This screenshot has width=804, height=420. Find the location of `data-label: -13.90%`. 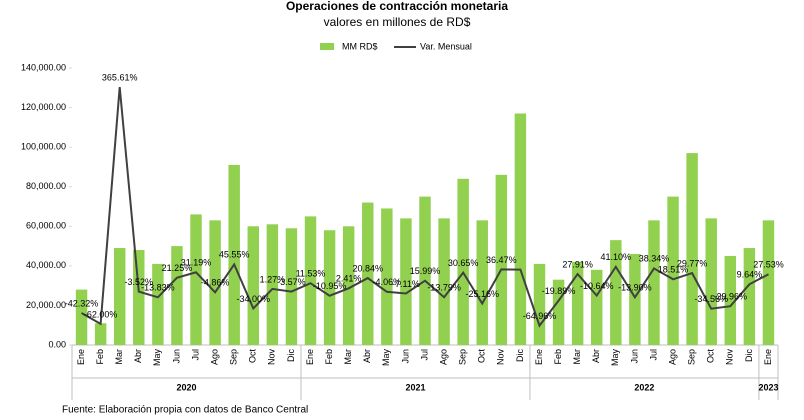

data-label: -13.90% is located at coordinates (635, 288).